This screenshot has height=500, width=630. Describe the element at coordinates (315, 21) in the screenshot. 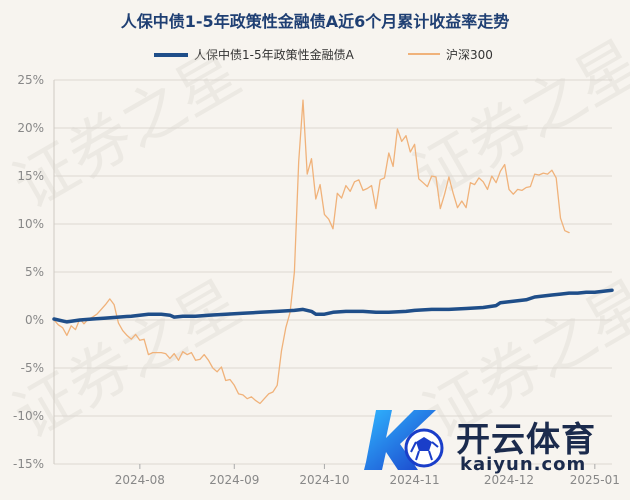

I see `chart-title: 人保中债1-5年政策性金融债A近6个月累计收益率走势` at that location.